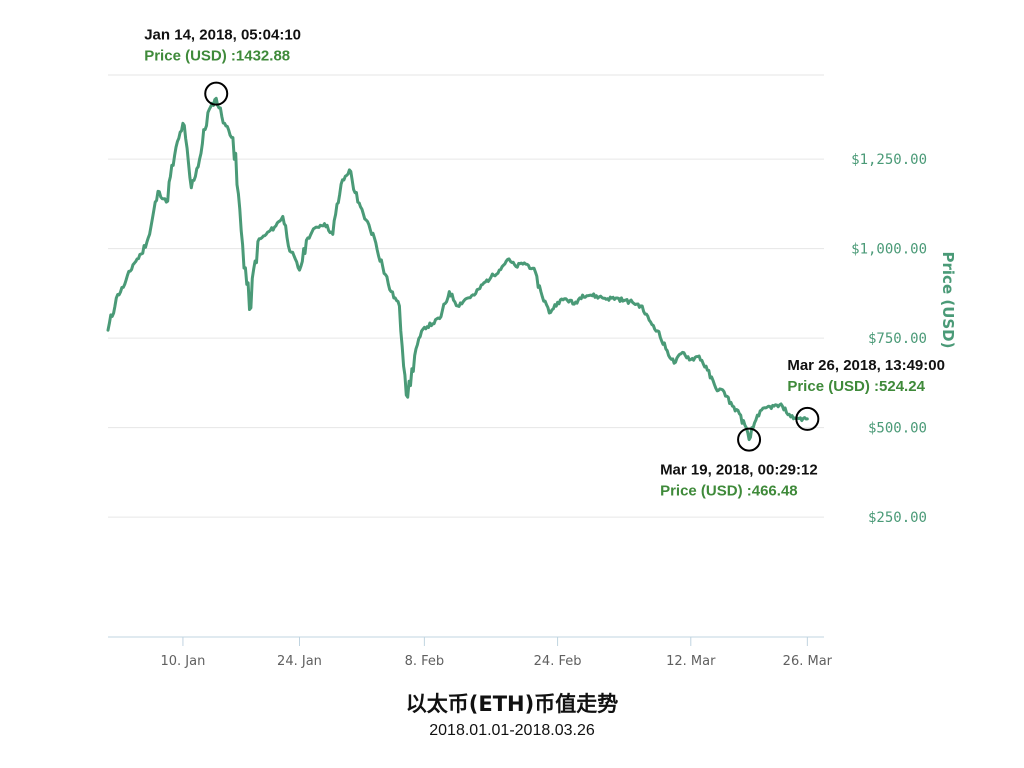  Describe the element at coordinates (948, 300) in the screenshot. I see `y-axis-title: Price (USD)` at that location.